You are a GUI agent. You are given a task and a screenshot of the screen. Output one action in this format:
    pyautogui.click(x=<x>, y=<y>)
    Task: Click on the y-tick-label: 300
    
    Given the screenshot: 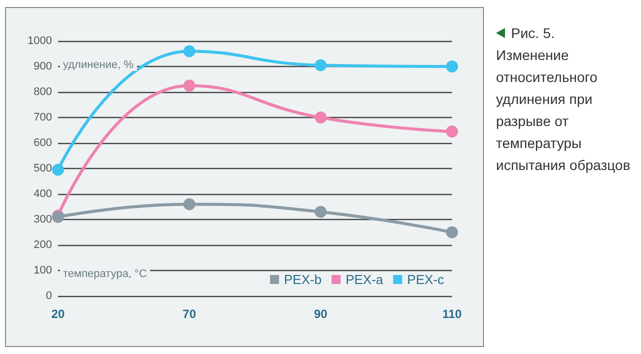 What is the action you would take?
    pyautogui.click(x=43, y=220)
    